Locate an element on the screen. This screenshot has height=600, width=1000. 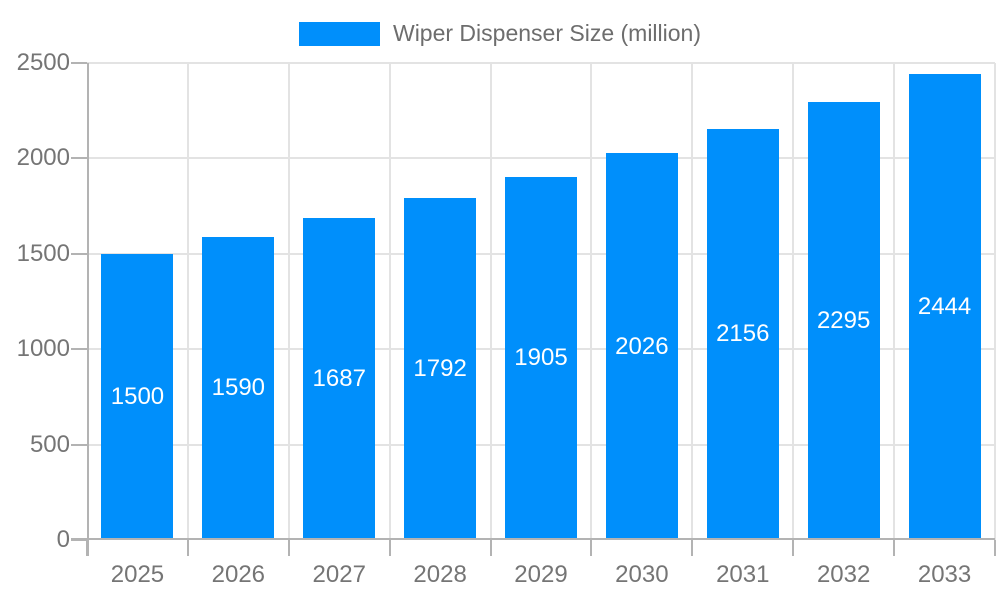
x-axis-tick-label: 2032 is located at coordinates (843, 574).